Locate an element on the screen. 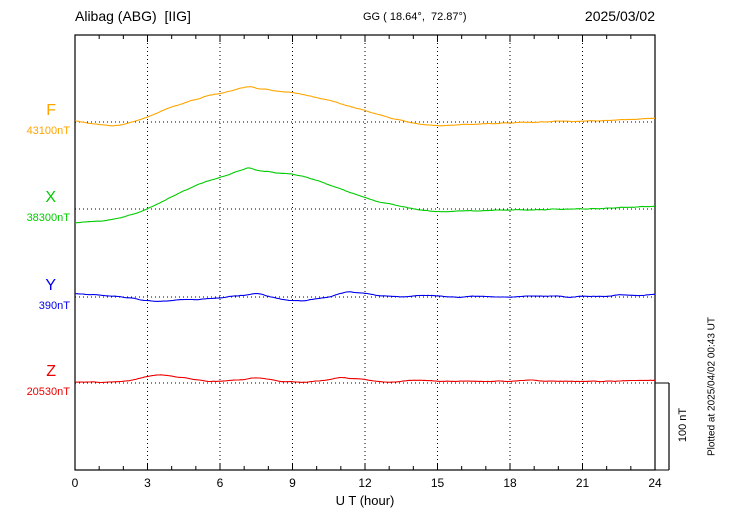 The width and height of the screenshot is (730, 520). x-tick-label: 24 is located at coordinates (655, 483).